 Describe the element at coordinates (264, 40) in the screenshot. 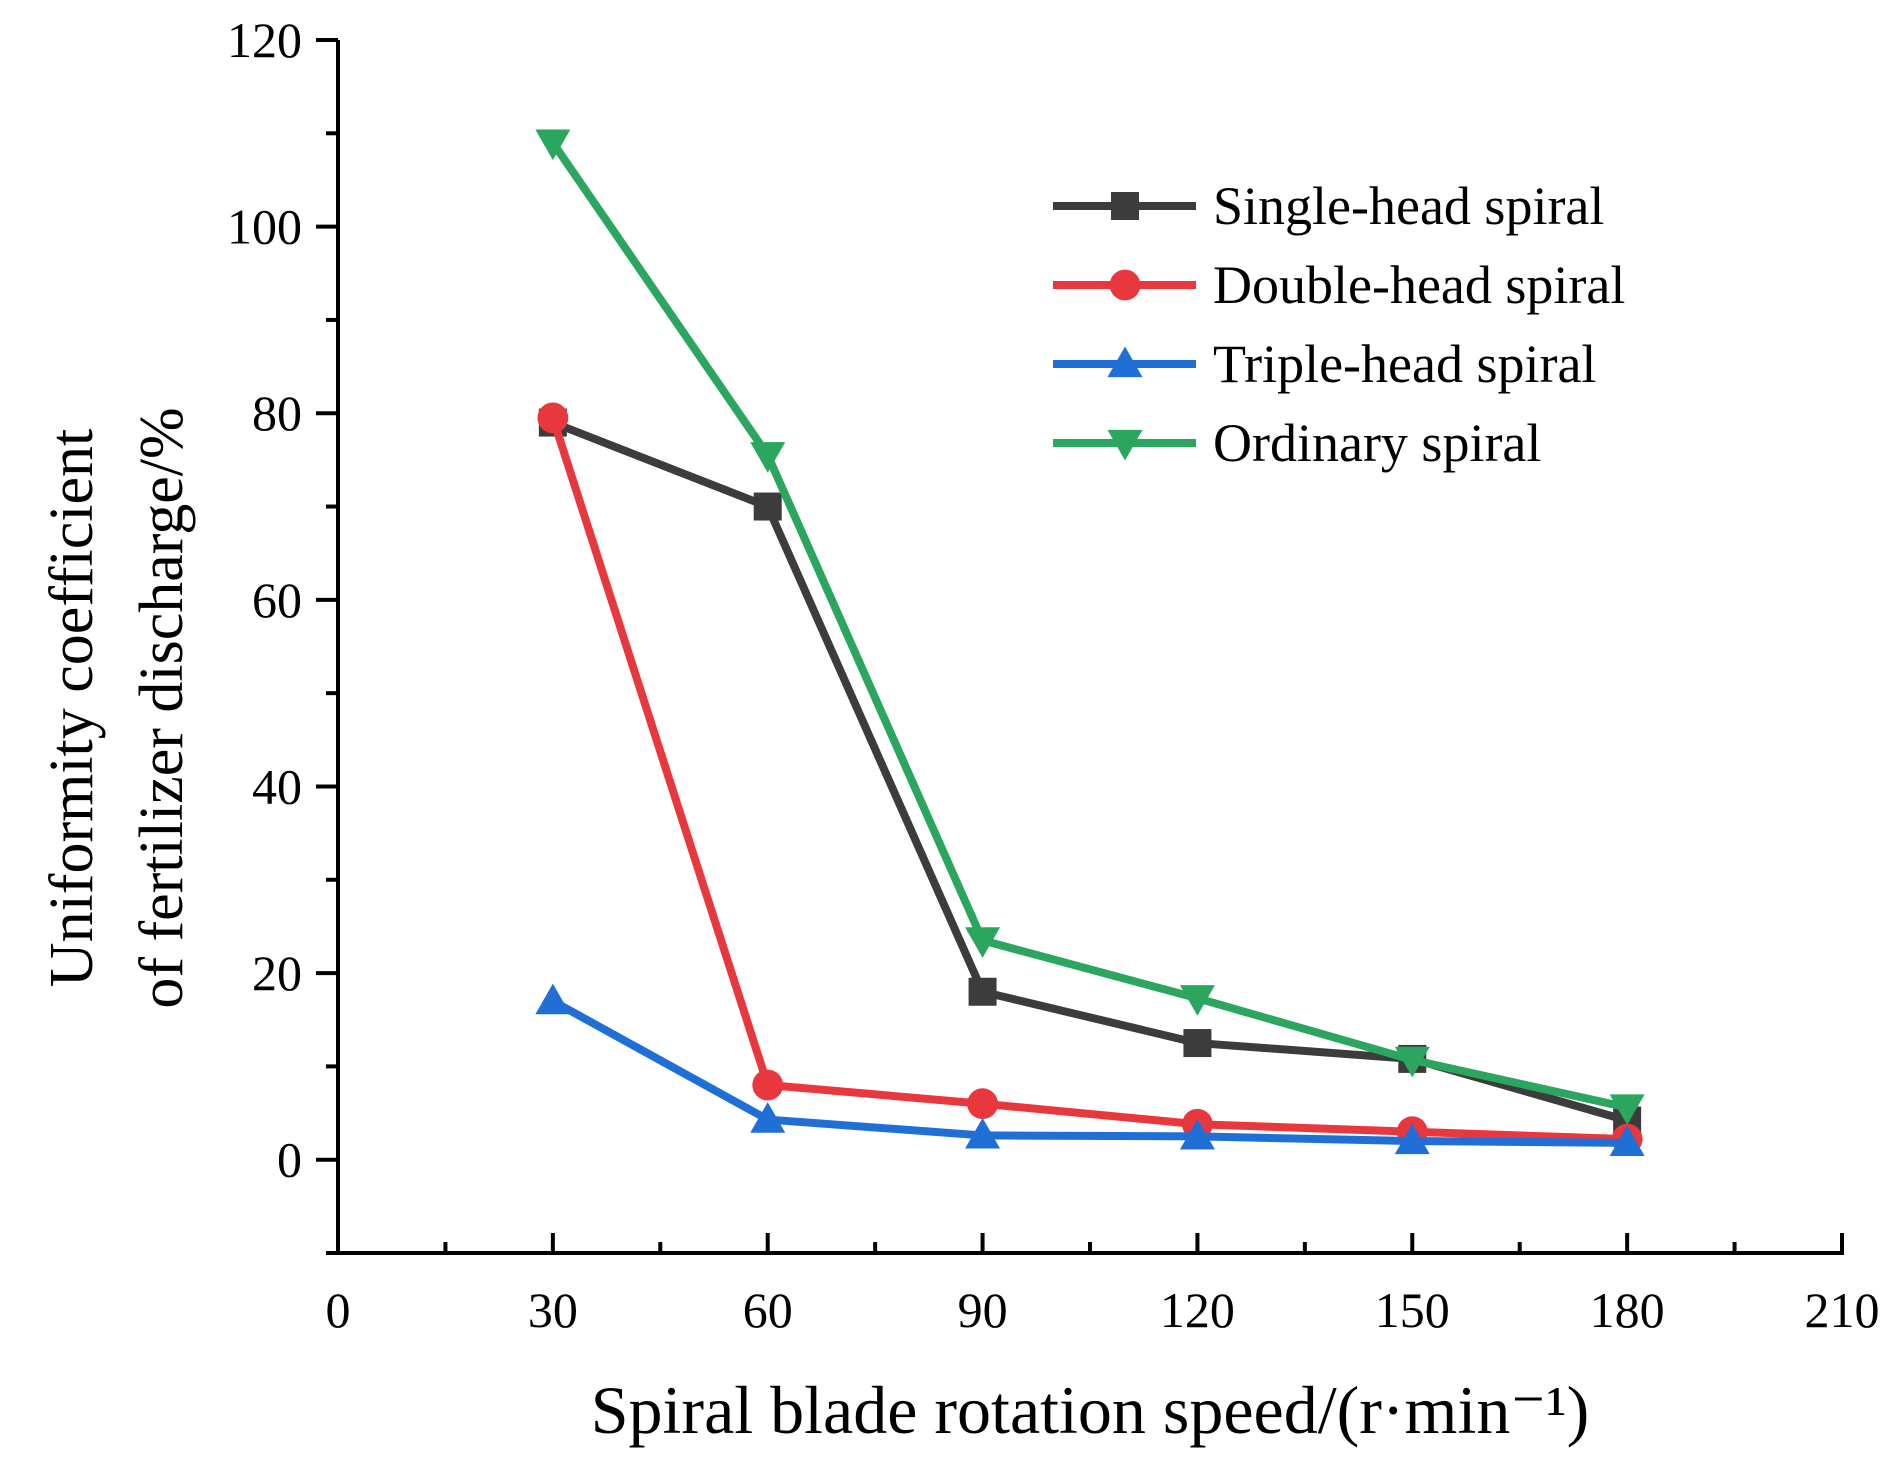

I see `y-tick-label: 120` at that location.